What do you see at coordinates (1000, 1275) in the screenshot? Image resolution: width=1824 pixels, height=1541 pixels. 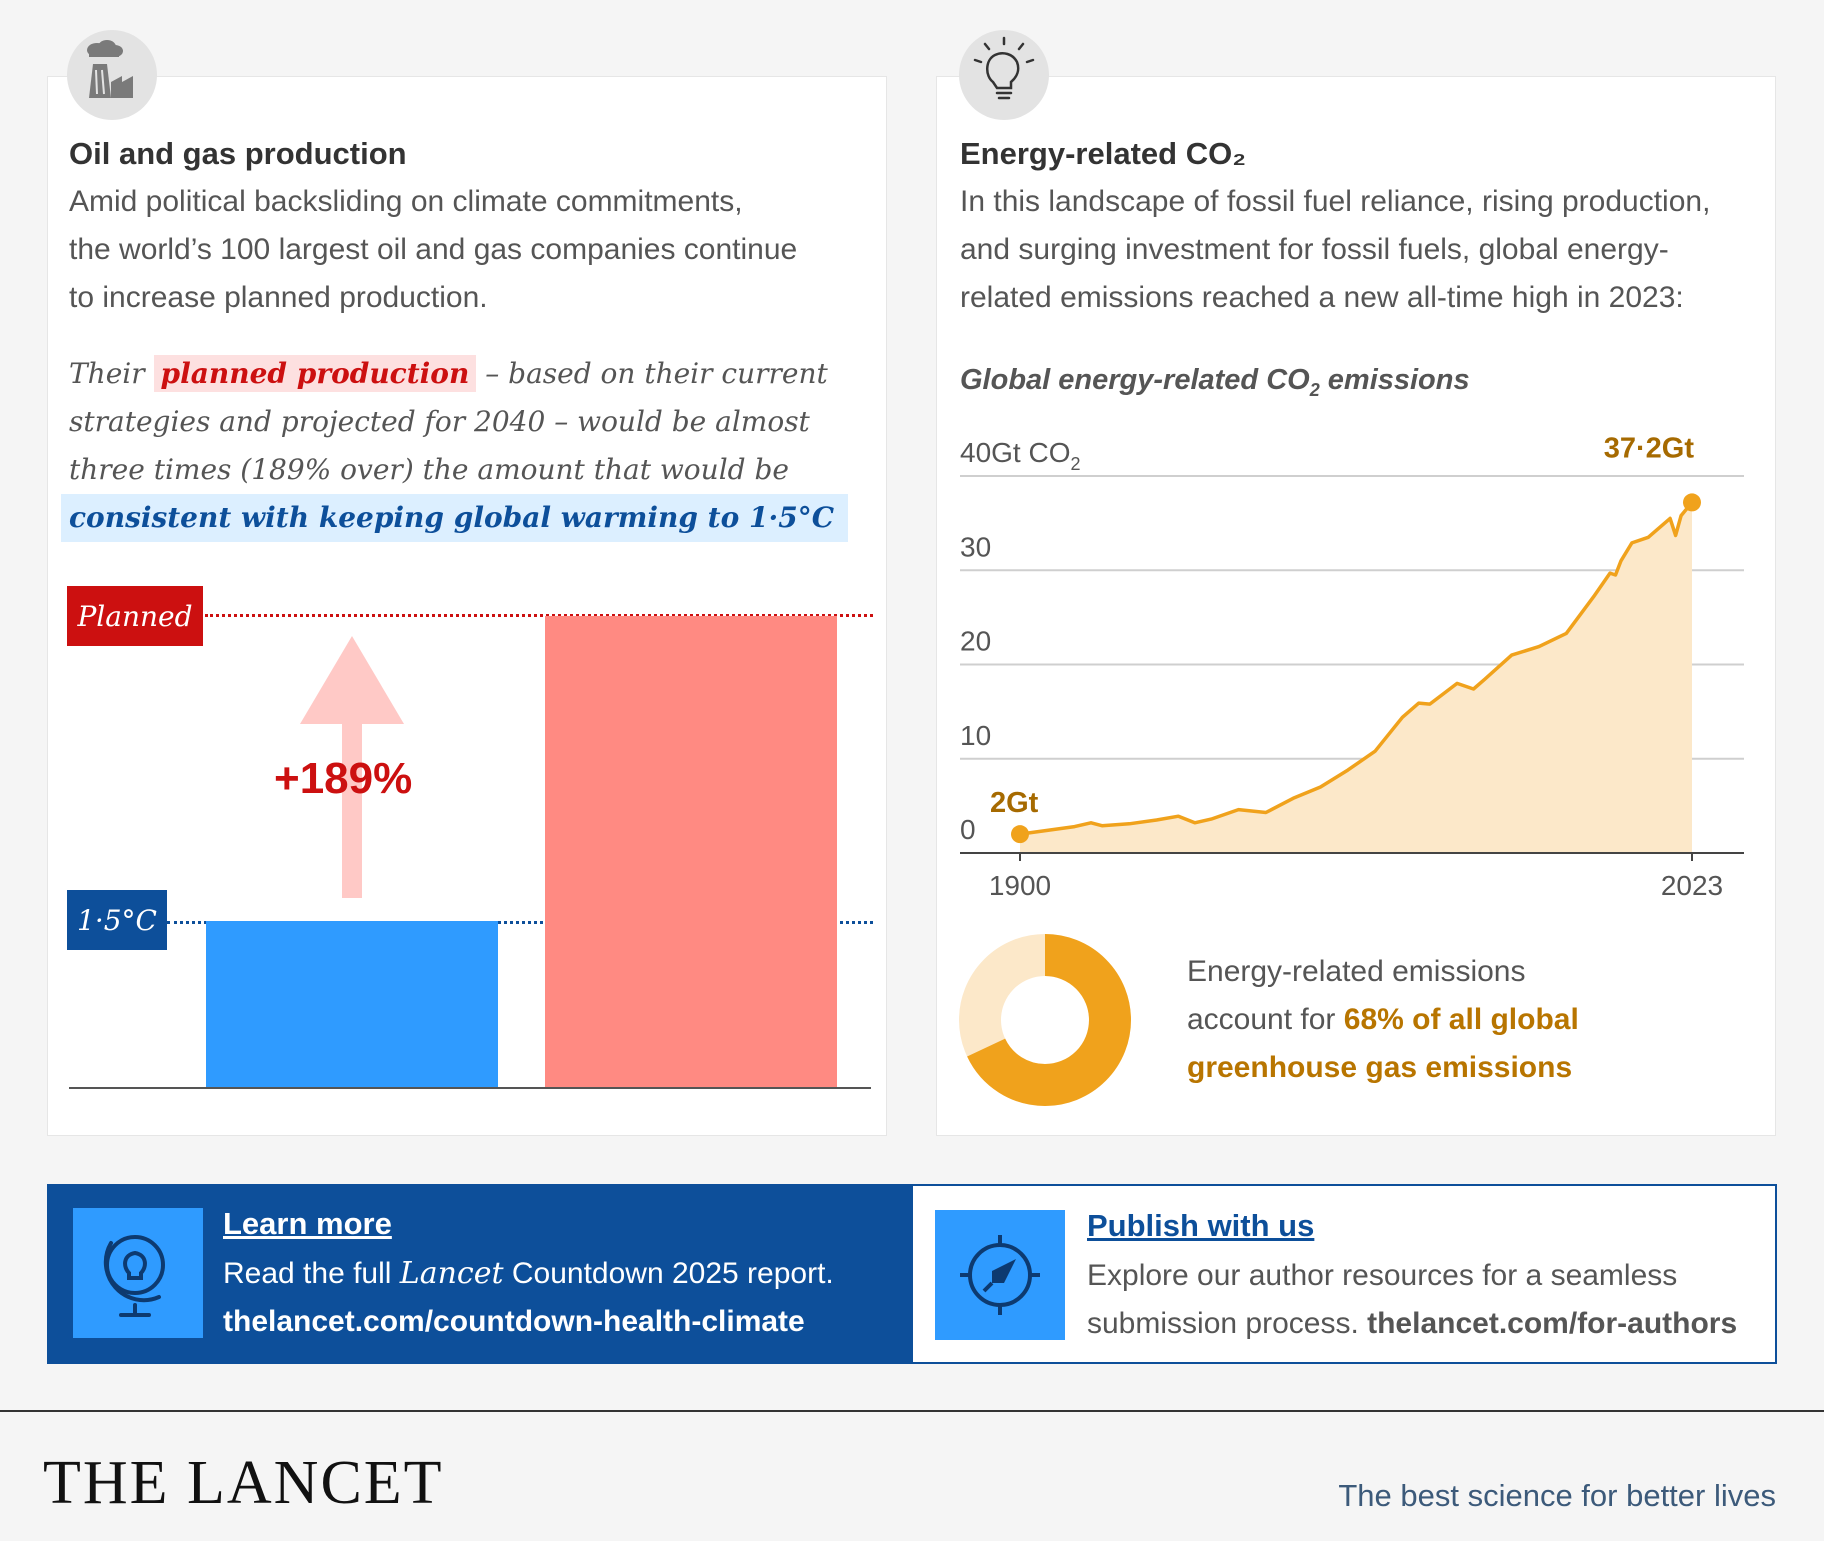 I see `compass-icon` at bounding box center [1000, 1275].